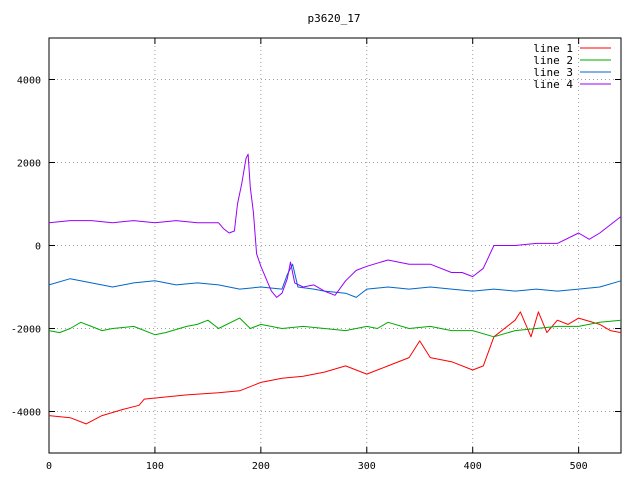 The width and height of the screenshot is (640, 480). What do you see at coordinates (473, 466) in the screenshot?
I see `x-tick-label: 400` at bounding box center [473, 466].